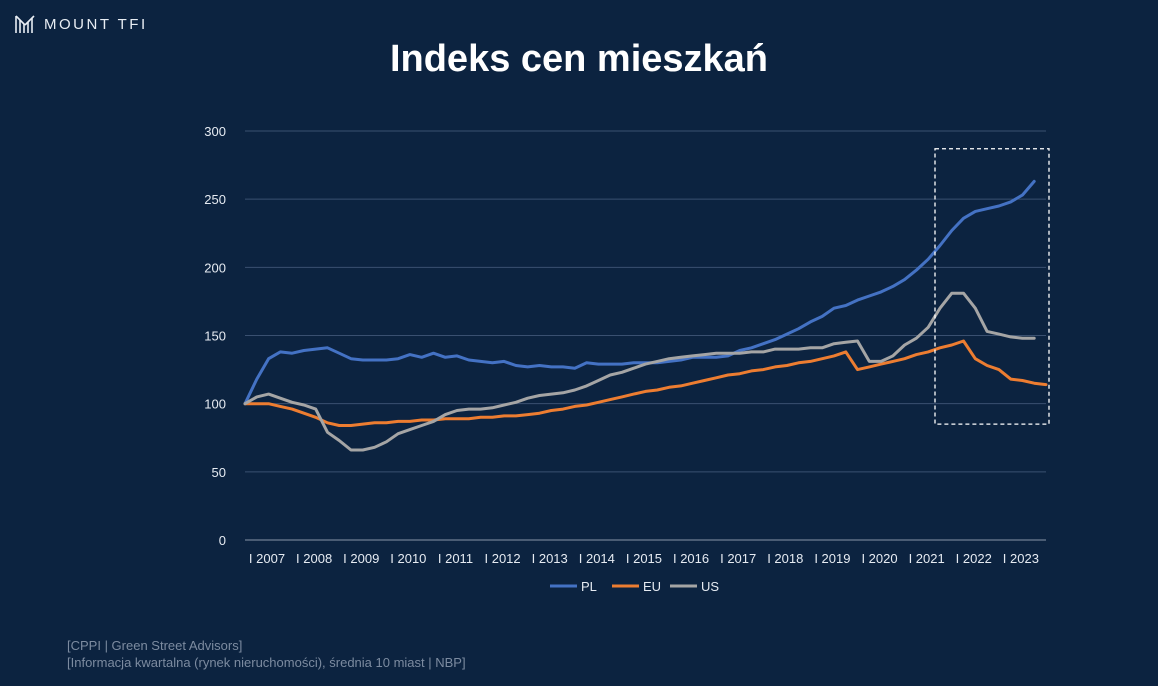 This screenshot has height=686, width=1158. Describe the element at coordinates (455, 558) in the screenshot. I see `x-tick-label: I 2011` at that location.